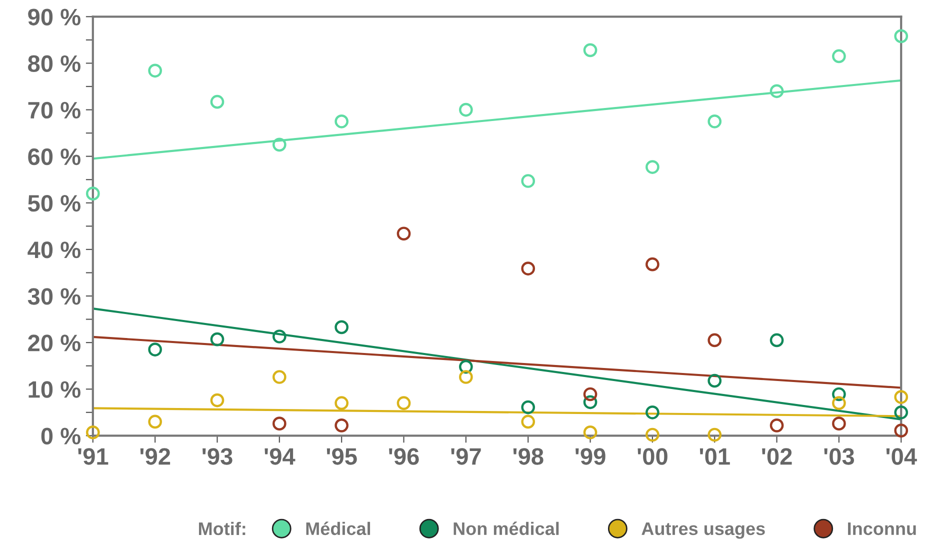 The image size is (929, 555). Describe the element at coordinates (653, 456) in the screenshot. I see `x-tick-label: '00` at that location.